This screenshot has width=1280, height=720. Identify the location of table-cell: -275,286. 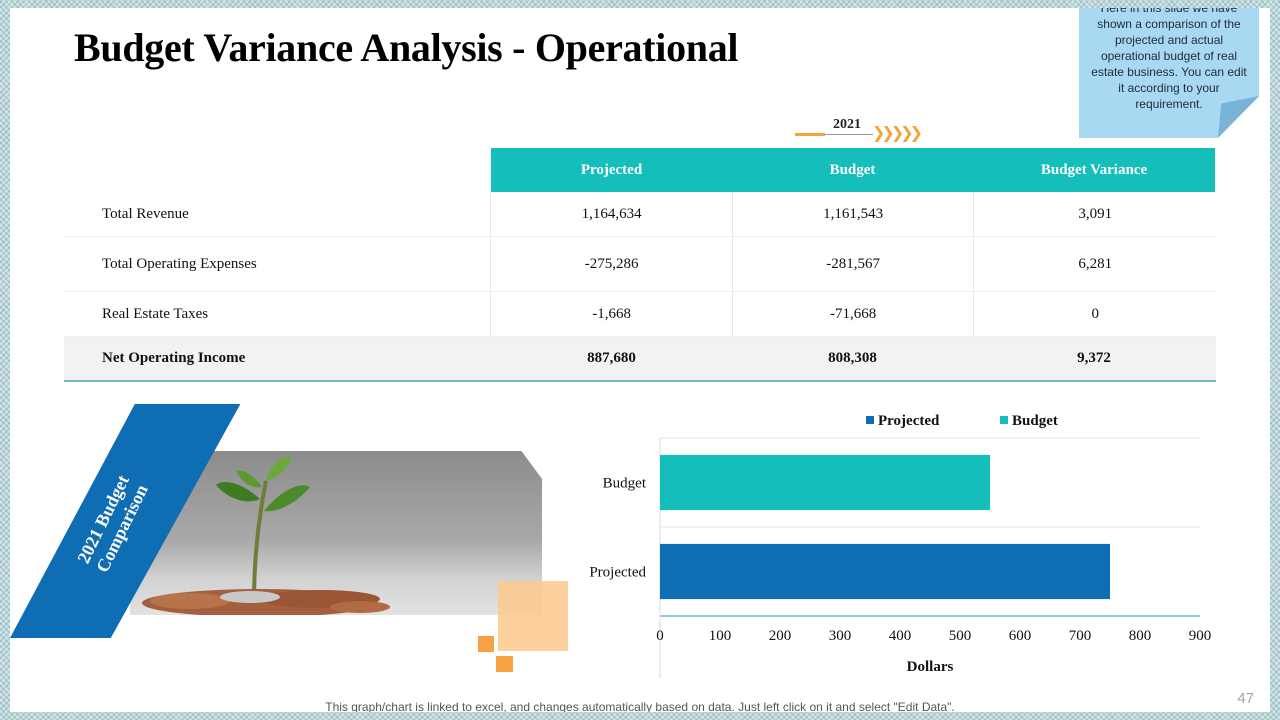
(611, 264).